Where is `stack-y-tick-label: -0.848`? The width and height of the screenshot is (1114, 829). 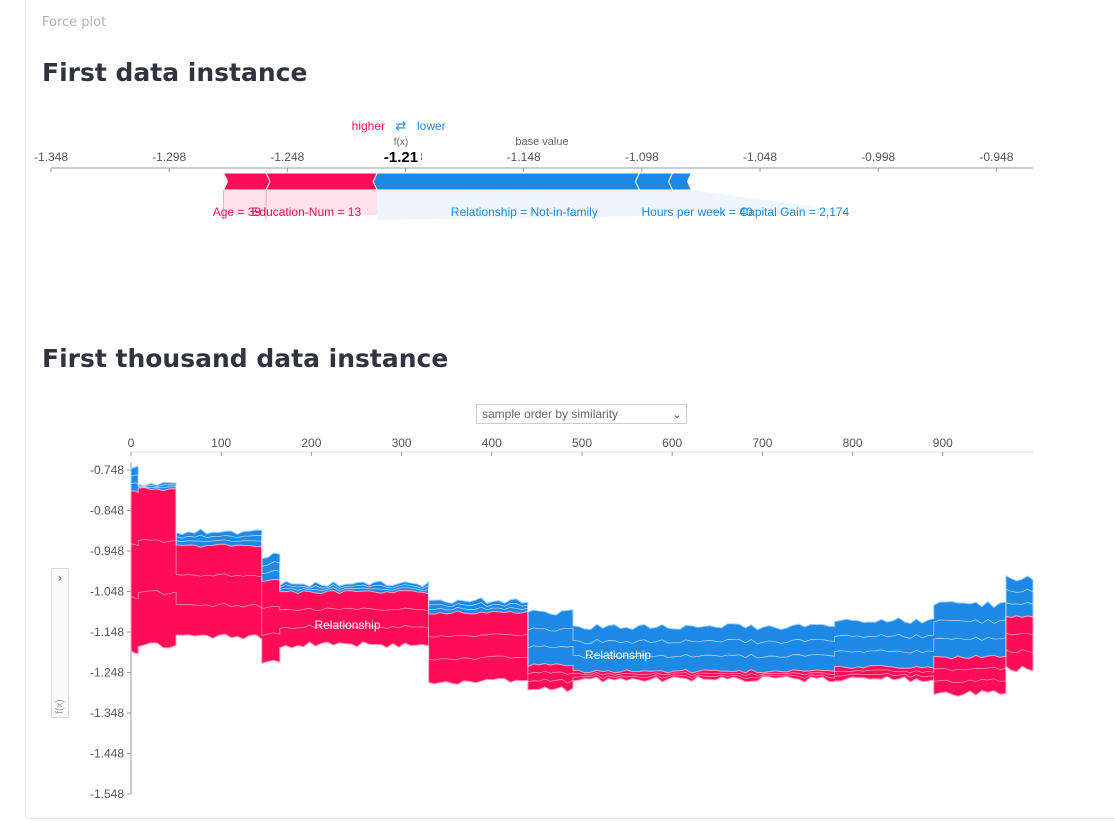 stack-y-tick-label: -0.848 is located at coordinates (107, 511).